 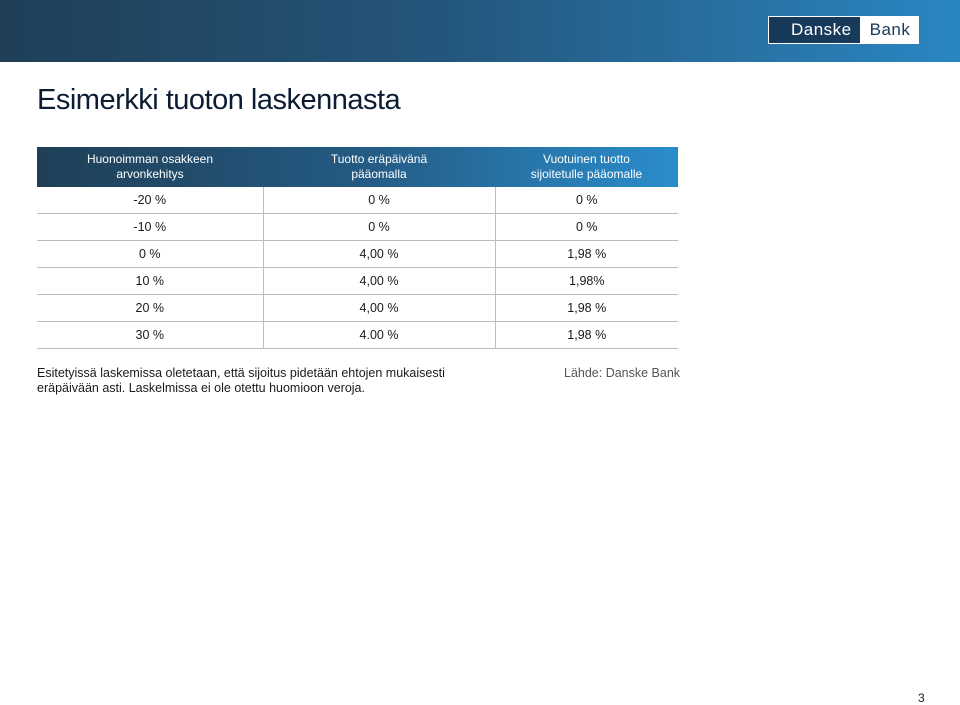 I want to click on table-row: -20 % 0 % 0 %, so click(x=357, y=200).